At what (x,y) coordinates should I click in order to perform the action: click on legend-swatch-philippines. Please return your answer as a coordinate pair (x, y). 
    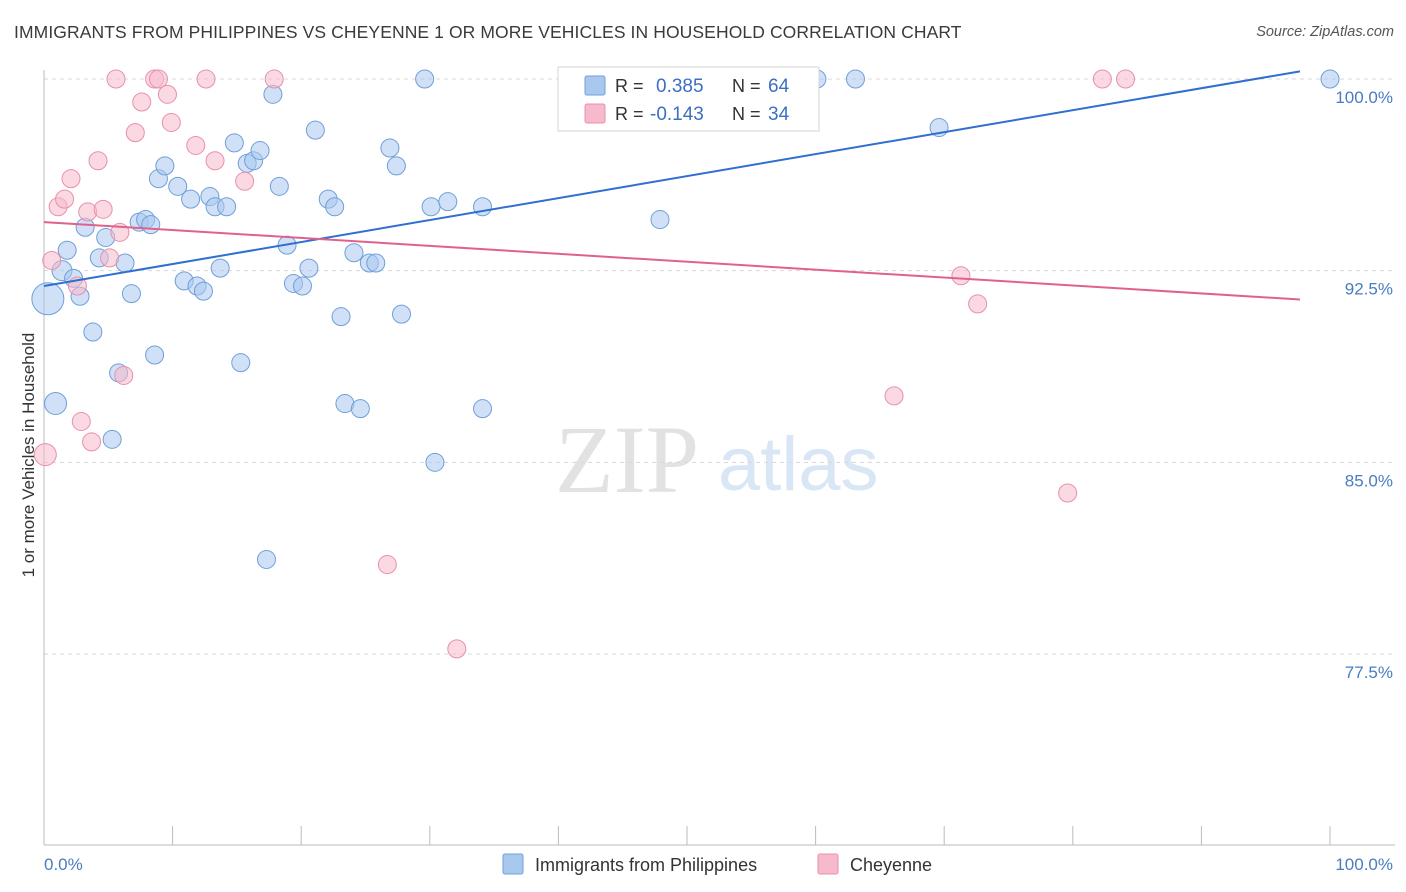
    Looking at the image, I should click on (513, 864).